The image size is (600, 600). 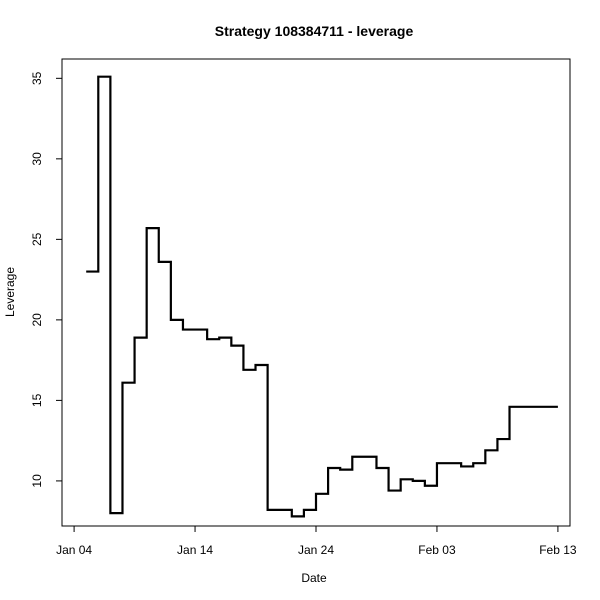 I want to click on y-tick-label: 10, so click(x=37, y=481).